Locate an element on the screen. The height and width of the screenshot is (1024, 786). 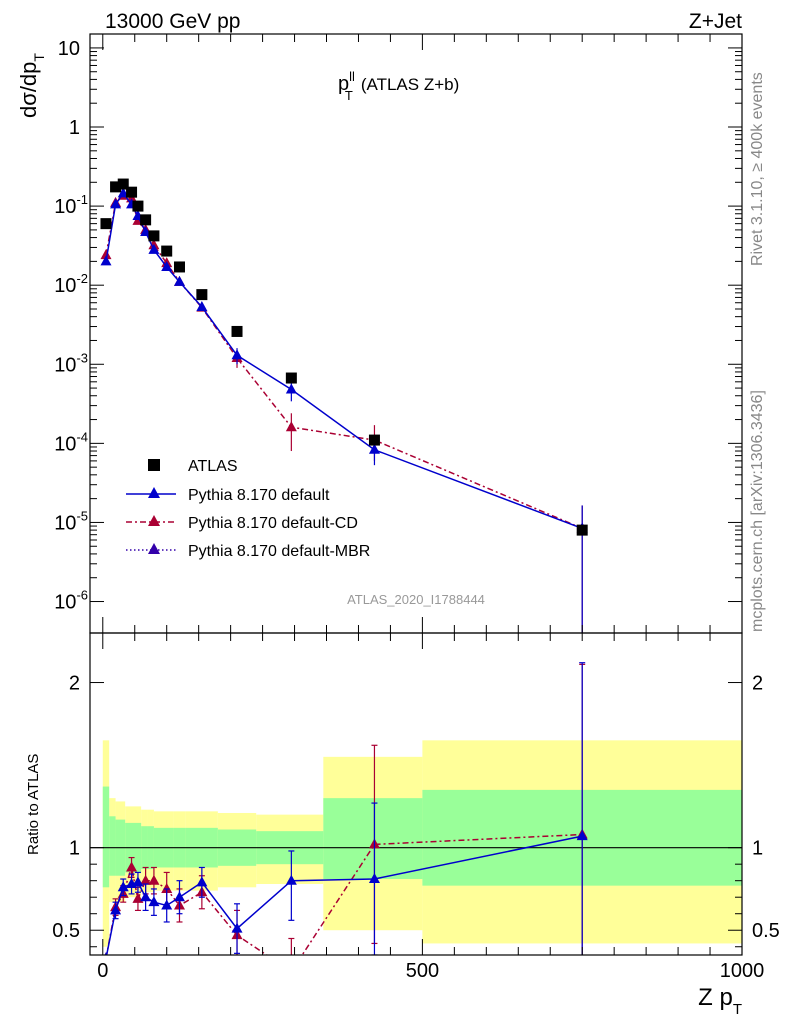
header-process-label: Z+Jet is located at coordinates (715, 21).